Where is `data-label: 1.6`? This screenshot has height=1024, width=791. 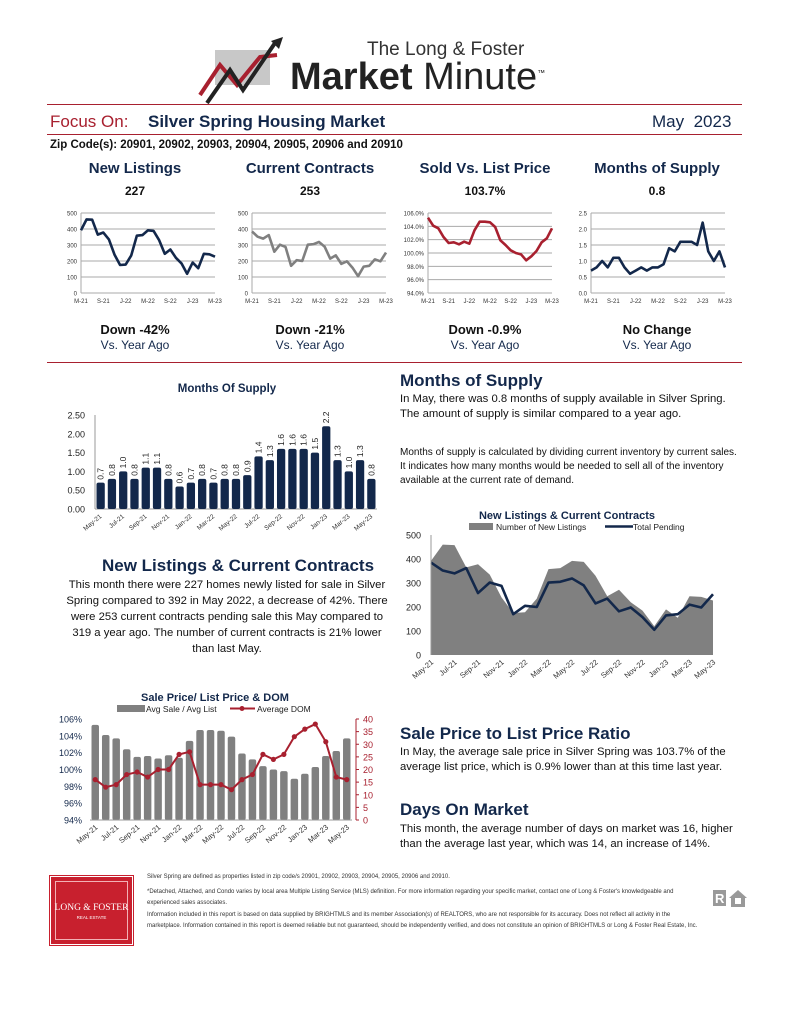
data-label: 1.6 is located at coordinates (304, 440).